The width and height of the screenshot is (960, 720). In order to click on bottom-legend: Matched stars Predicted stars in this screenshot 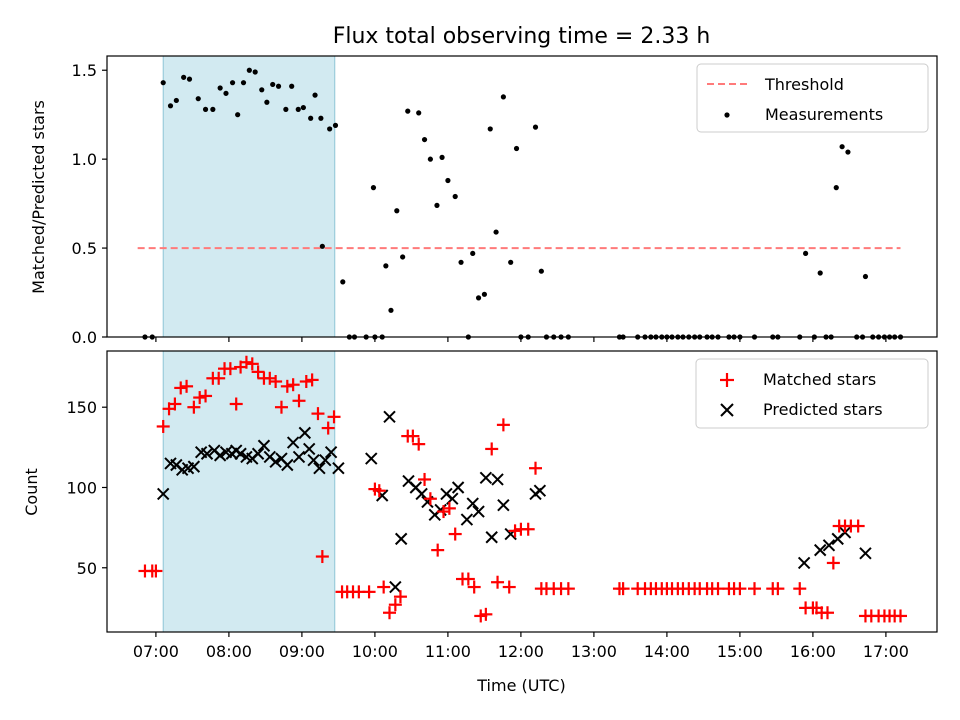, I will do `click(812, 393)`.